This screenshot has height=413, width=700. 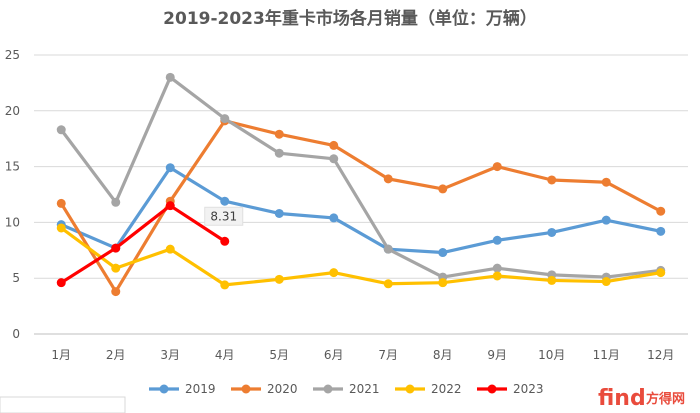 What do you see at coordinates (225, 355) in the screenshot?
I see `x-tick-label: 4月` at bounding box center [225, 355].